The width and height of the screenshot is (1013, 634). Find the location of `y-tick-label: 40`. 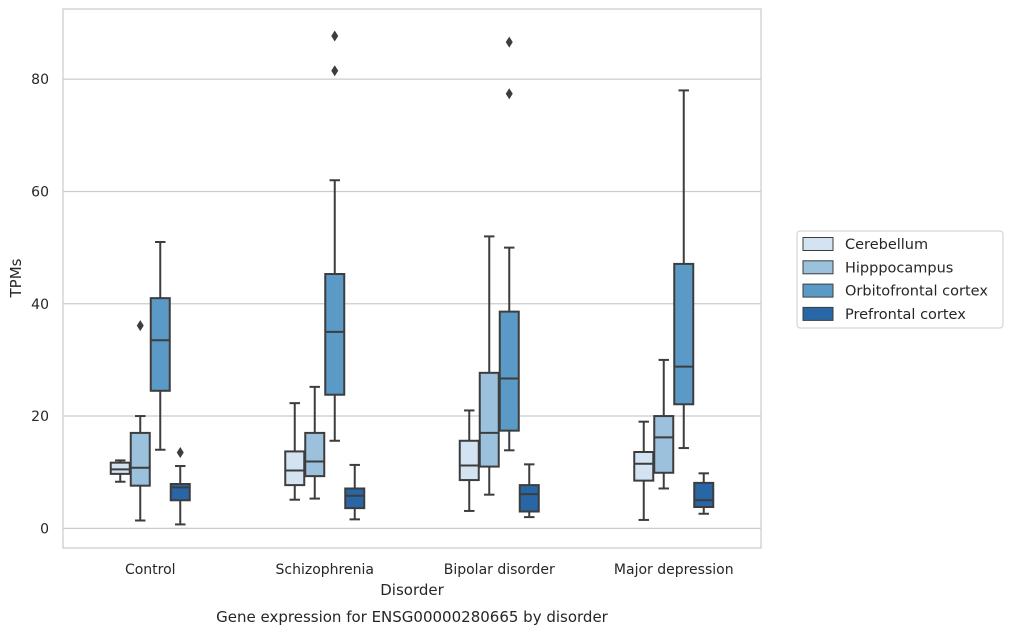

y-tick-label: 40 is located at coordinates (40, 305).